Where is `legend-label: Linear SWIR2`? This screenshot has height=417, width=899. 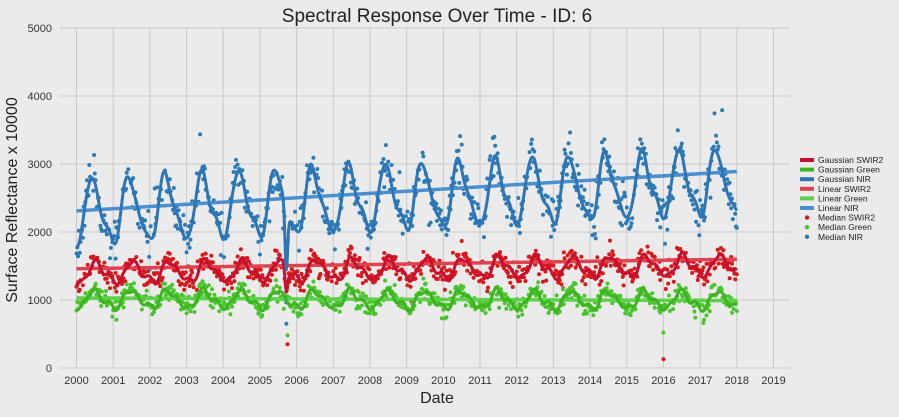
legend-label: Linear SWIR2 is located at coordinates (844, 189).